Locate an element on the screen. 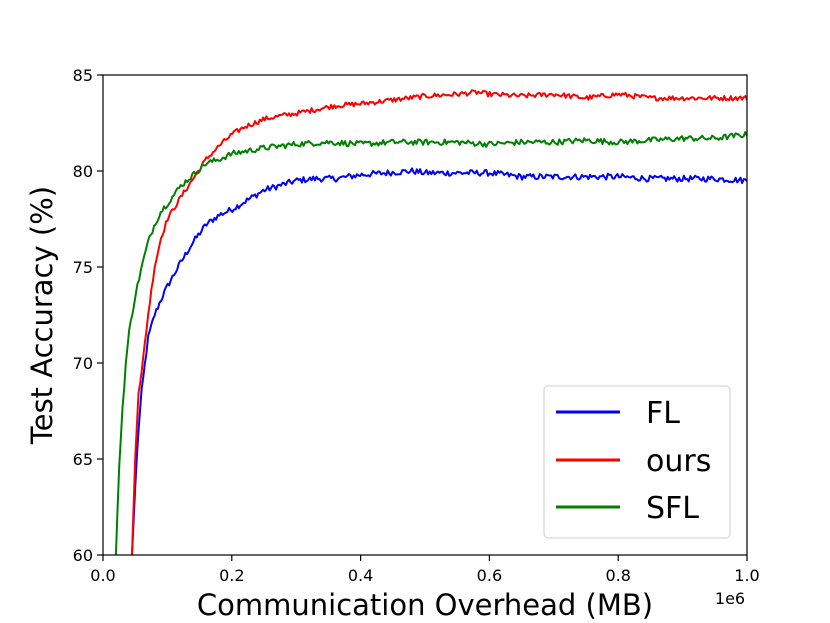 This screenshot has width=830, height=623. legend: FL ours SFL is located at coordinates (637, 462).